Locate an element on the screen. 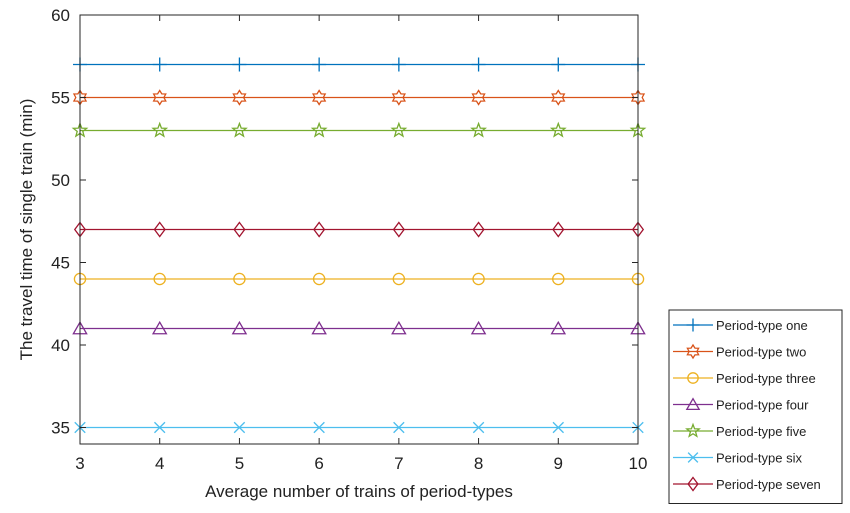 Image resolution: width=850 pixels, height=513 pixels. x-tick-label: 3 is located at coordinates (79, 463).